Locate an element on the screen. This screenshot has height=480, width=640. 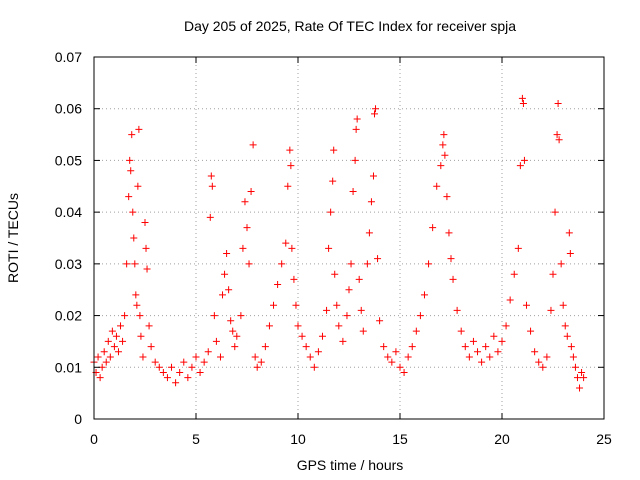
y-tick-label: 0.05 is located at coordinates (68, 160).